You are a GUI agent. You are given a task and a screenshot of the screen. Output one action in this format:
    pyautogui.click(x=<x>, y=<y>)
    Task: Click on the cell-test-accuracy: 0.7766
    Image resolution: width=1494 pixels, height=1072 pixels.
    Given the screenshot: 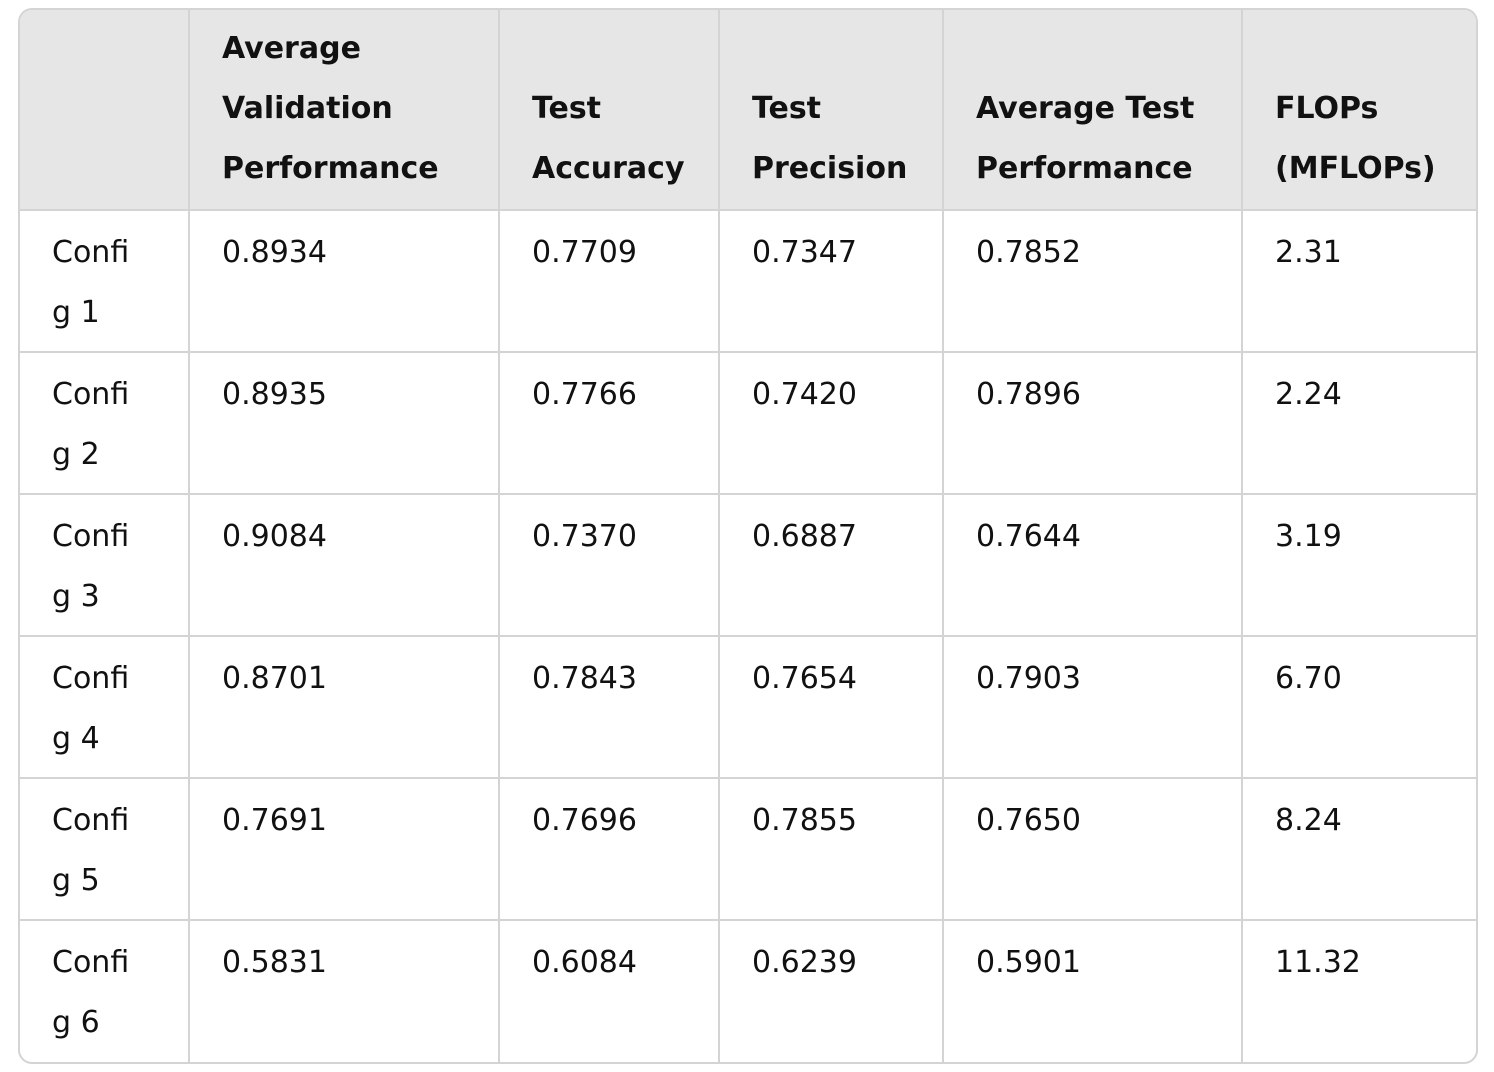 What is the action you would take?
    pyautogui.click(x=609, y=423)
    